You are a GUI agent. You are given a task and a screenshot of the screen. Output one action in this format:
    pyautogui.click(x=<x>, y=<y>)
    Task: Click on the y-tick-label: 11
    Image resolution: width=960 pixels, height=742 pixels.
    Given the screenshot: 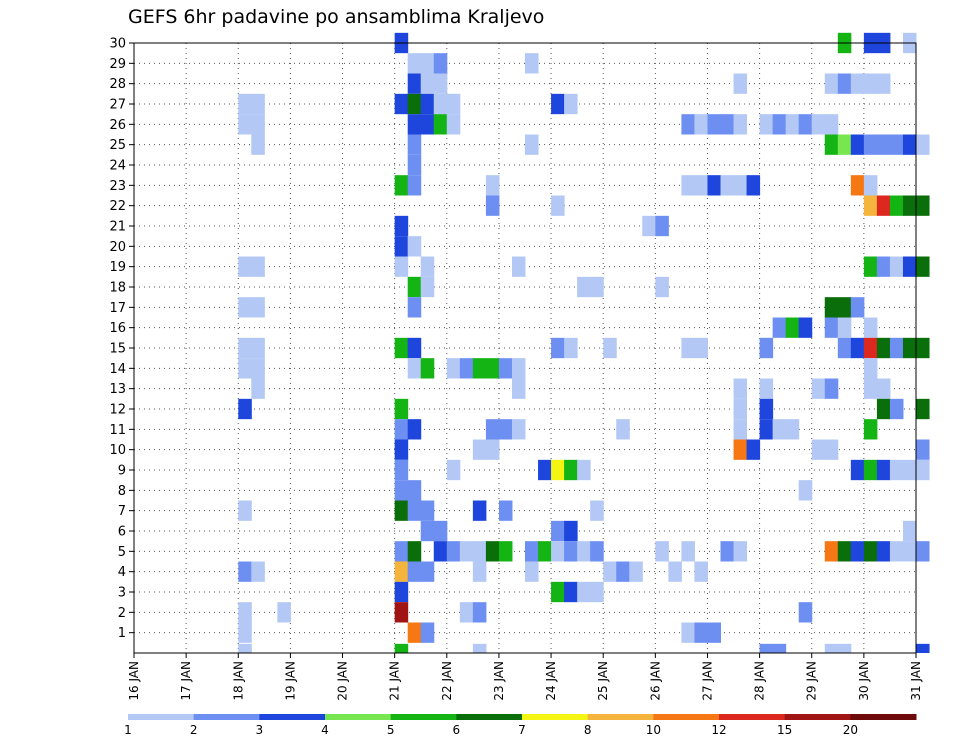 What is the action you would take?
    pyautogui.click(x=117, y=430)
    